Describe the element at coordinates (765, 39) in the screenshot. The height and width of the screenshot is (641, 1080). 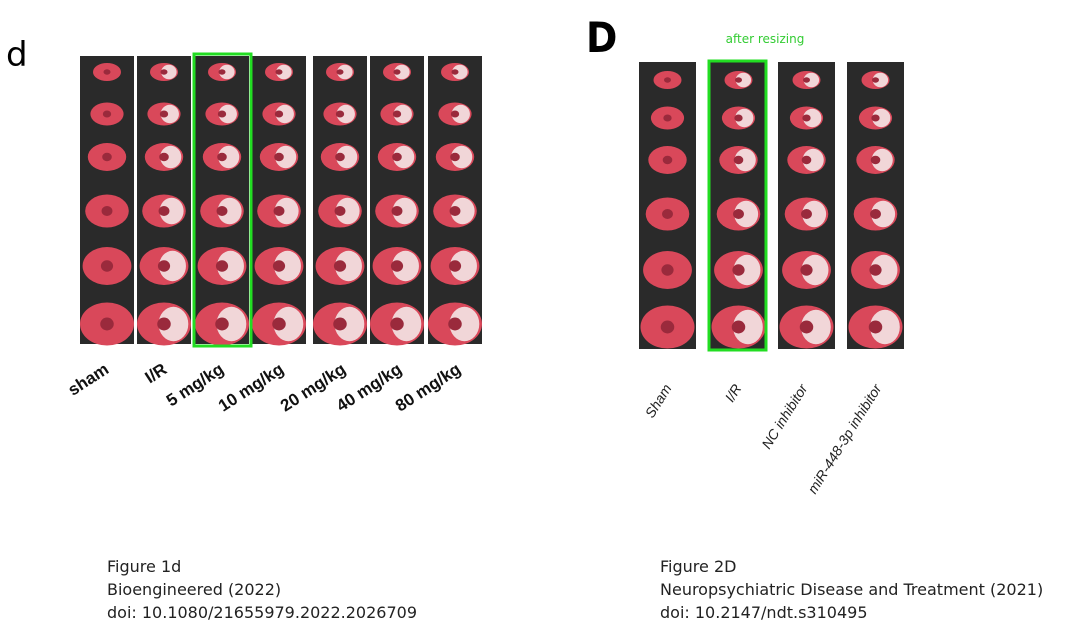
I see `annotation: after resizing` at that location.